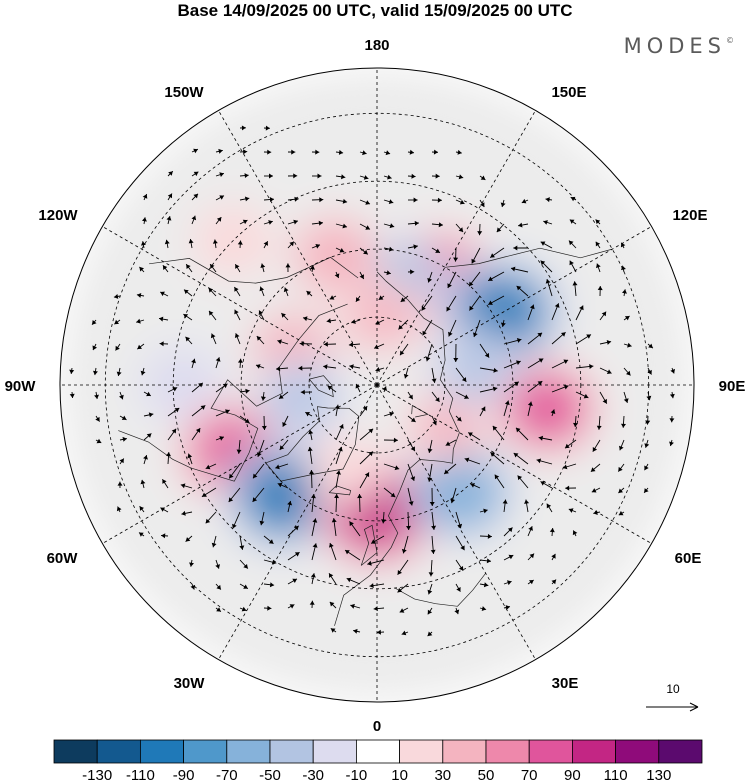  I want to click on lon-label-150w: 150W, so click(184, 92).